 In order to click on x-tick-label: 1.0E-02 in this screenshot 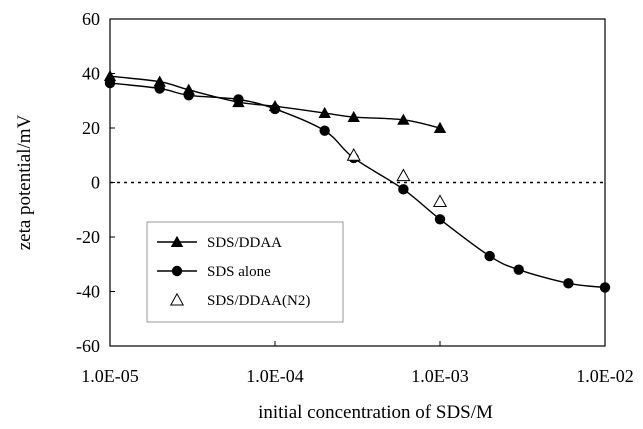, I will do `click(605, 376)`.